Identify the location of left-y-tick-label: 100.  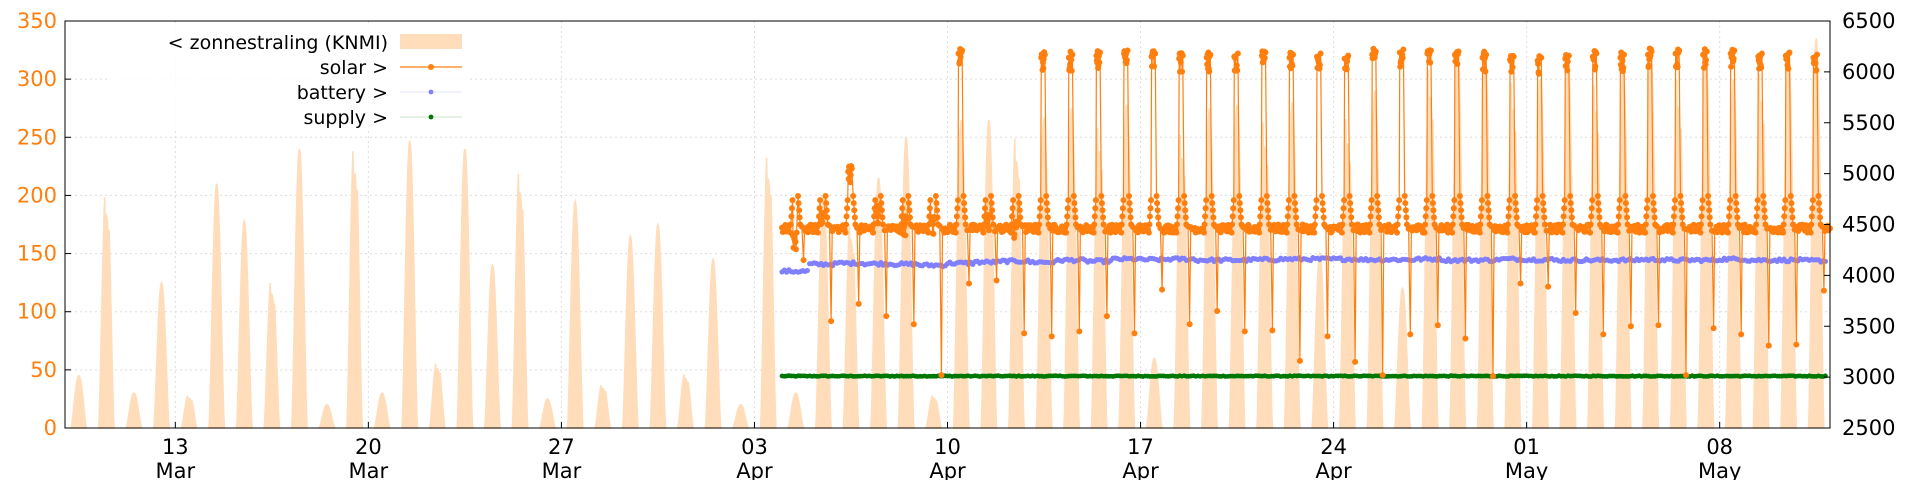
(37, 312).